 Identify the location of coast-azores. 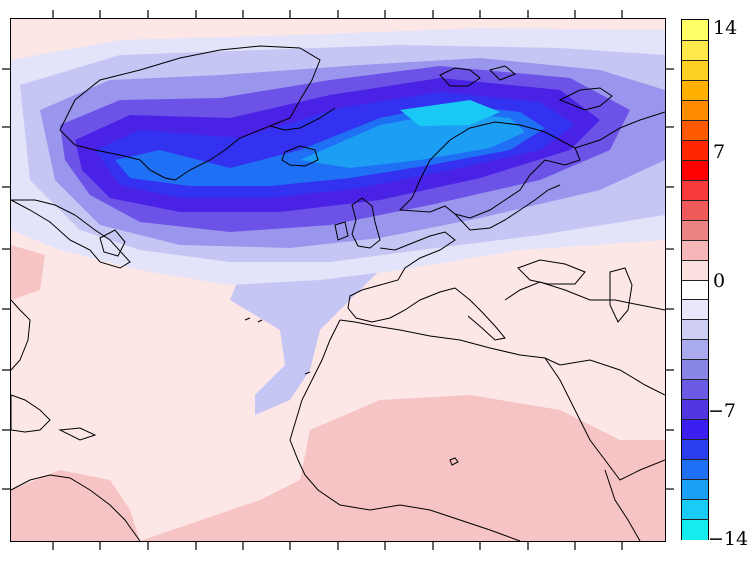
(277, 346).